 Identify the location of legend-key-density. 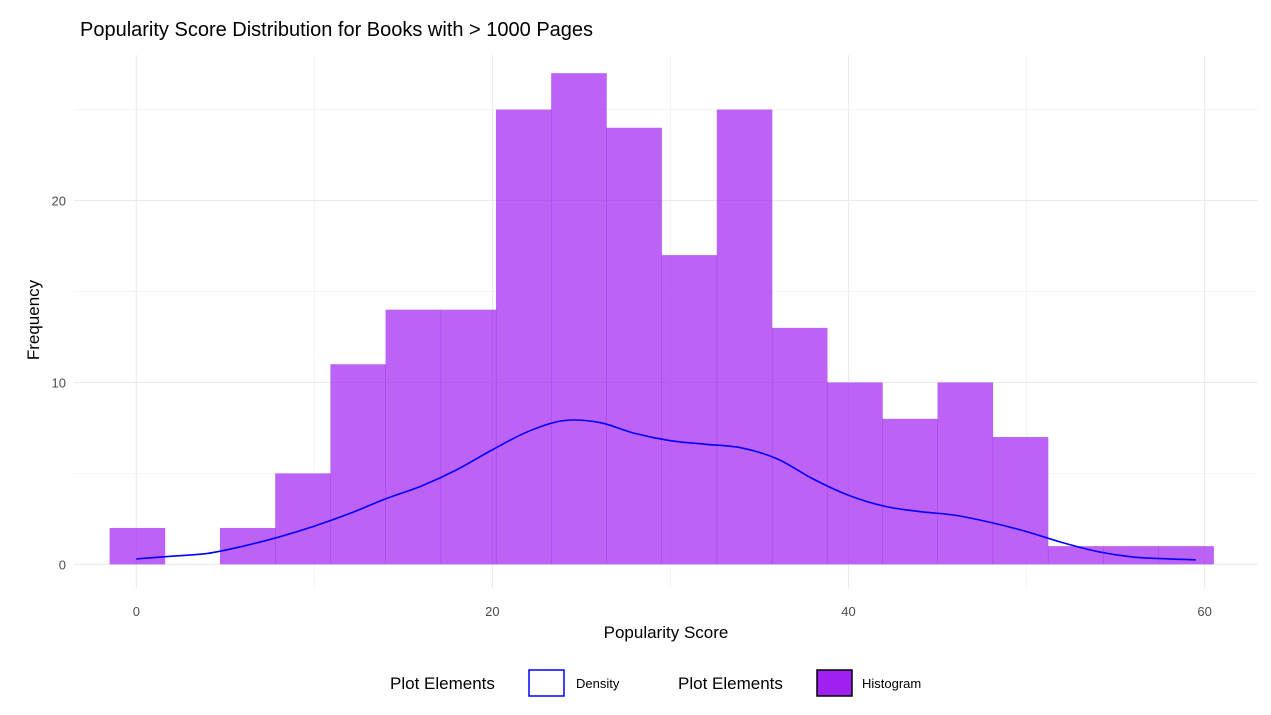
(546, 683).